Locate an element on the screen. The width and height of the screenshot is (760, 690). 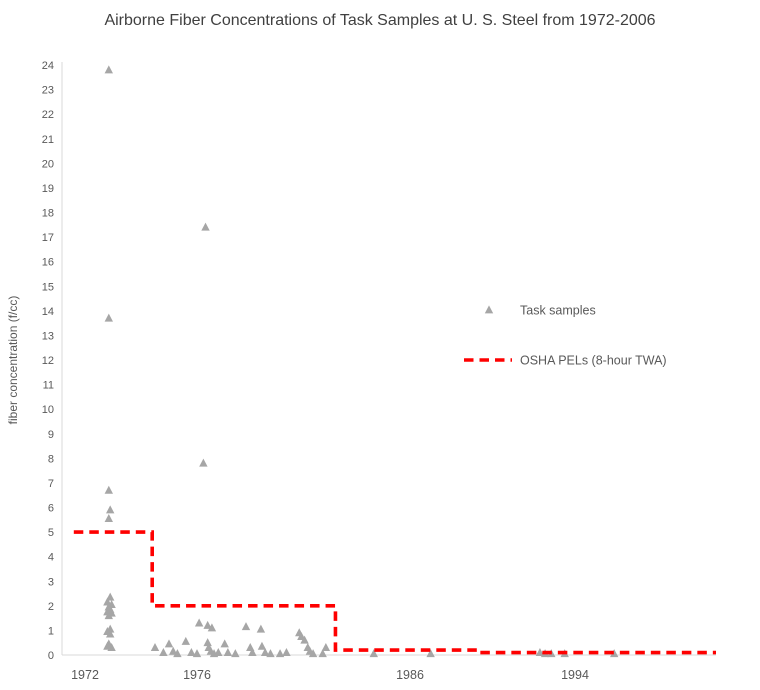
y-tick-label: 19 is located at coordinates (48, 189).